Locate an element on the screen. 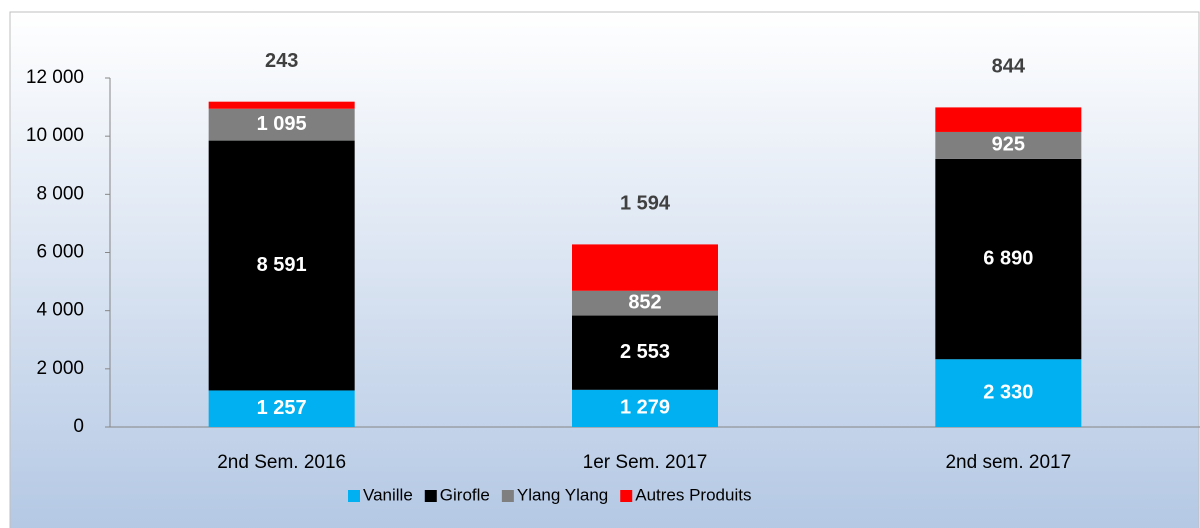 This screenshot has width=1200, height=528. y-tick-label: 4 000 is located at coordinates (60, 310).